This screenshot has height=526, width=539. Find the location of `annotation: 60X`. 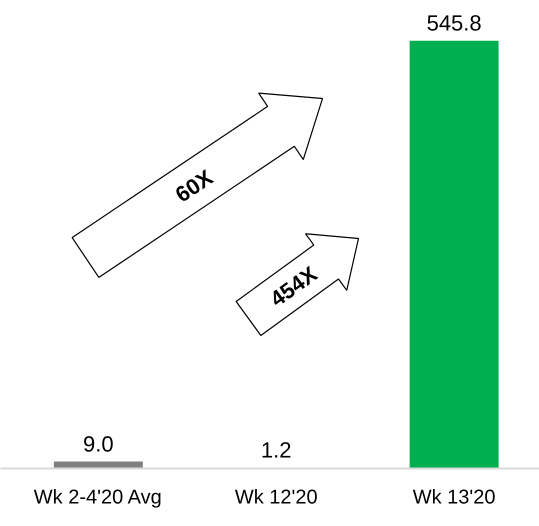

annotation: 60X is located at coordinates (194, 186).